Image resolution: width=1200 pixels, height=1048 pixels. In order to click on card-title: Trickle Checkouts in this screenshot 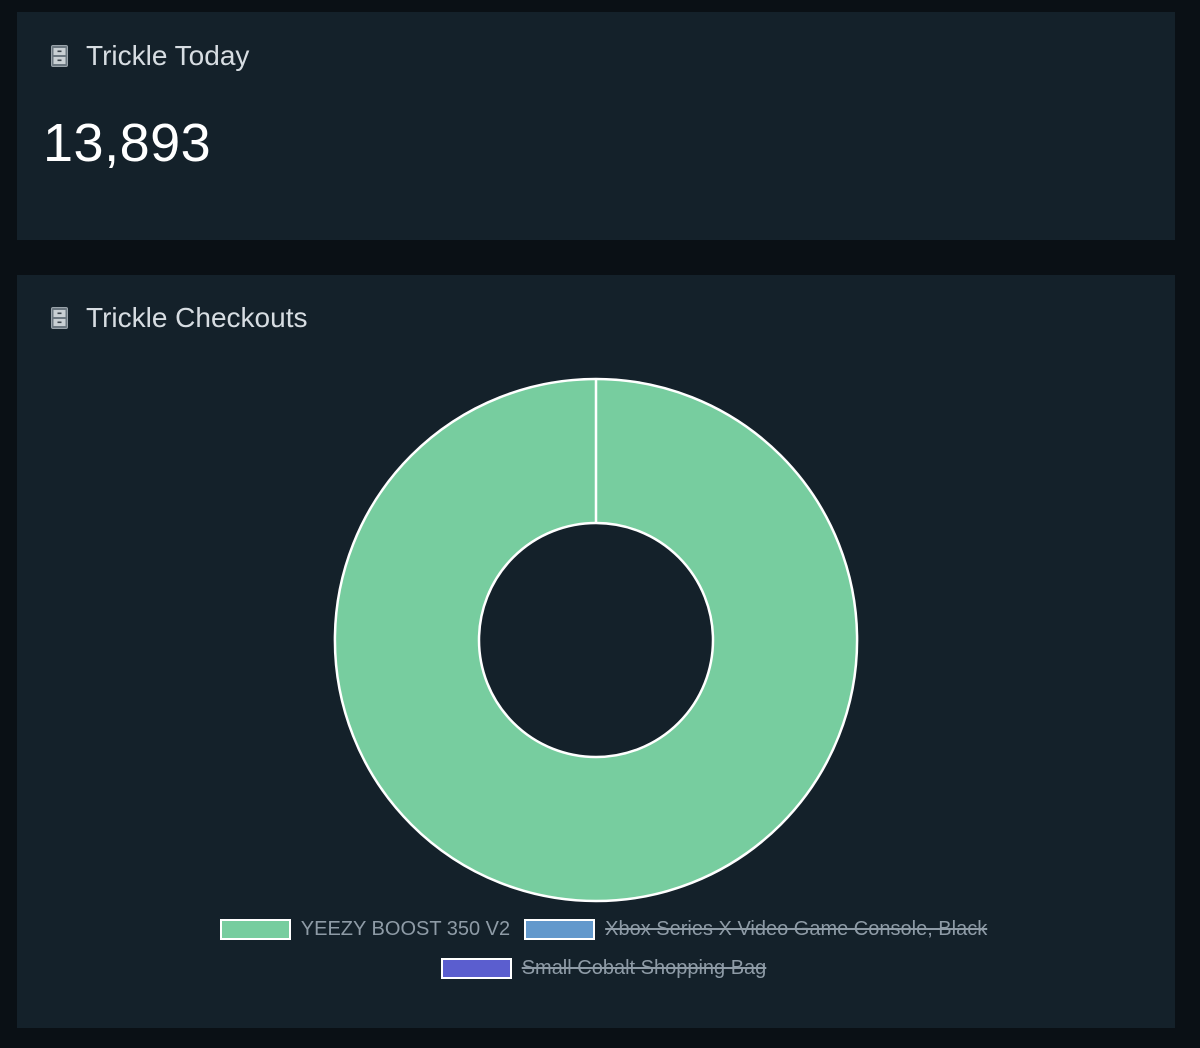, I will do `click(197, 317)`.